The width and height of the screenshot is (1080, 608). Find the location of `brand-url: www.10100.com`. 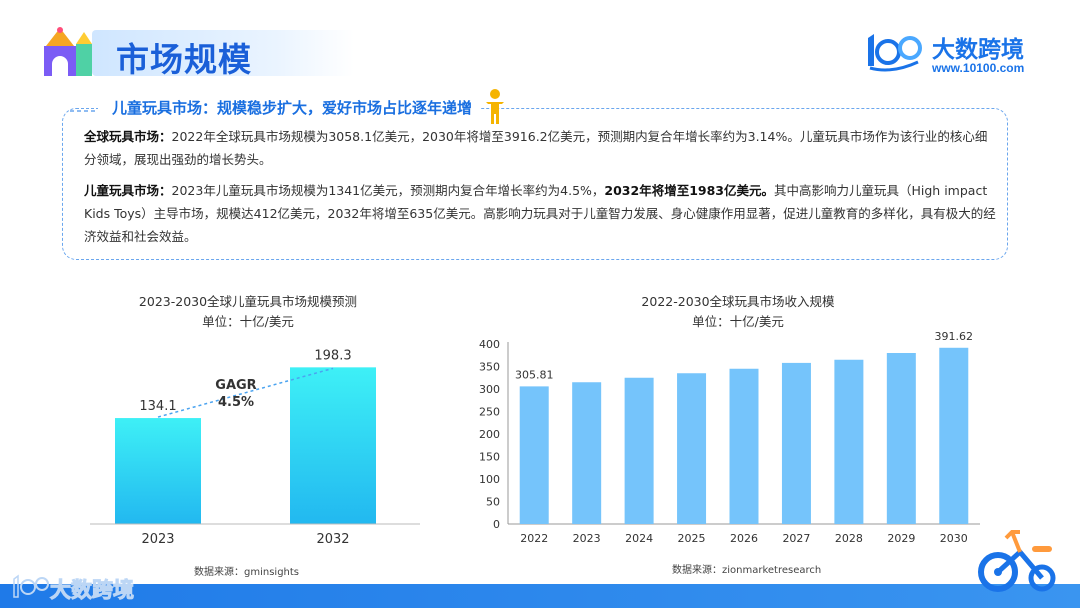

brand-url: www.10100.com is located at coordinates (978, 68).